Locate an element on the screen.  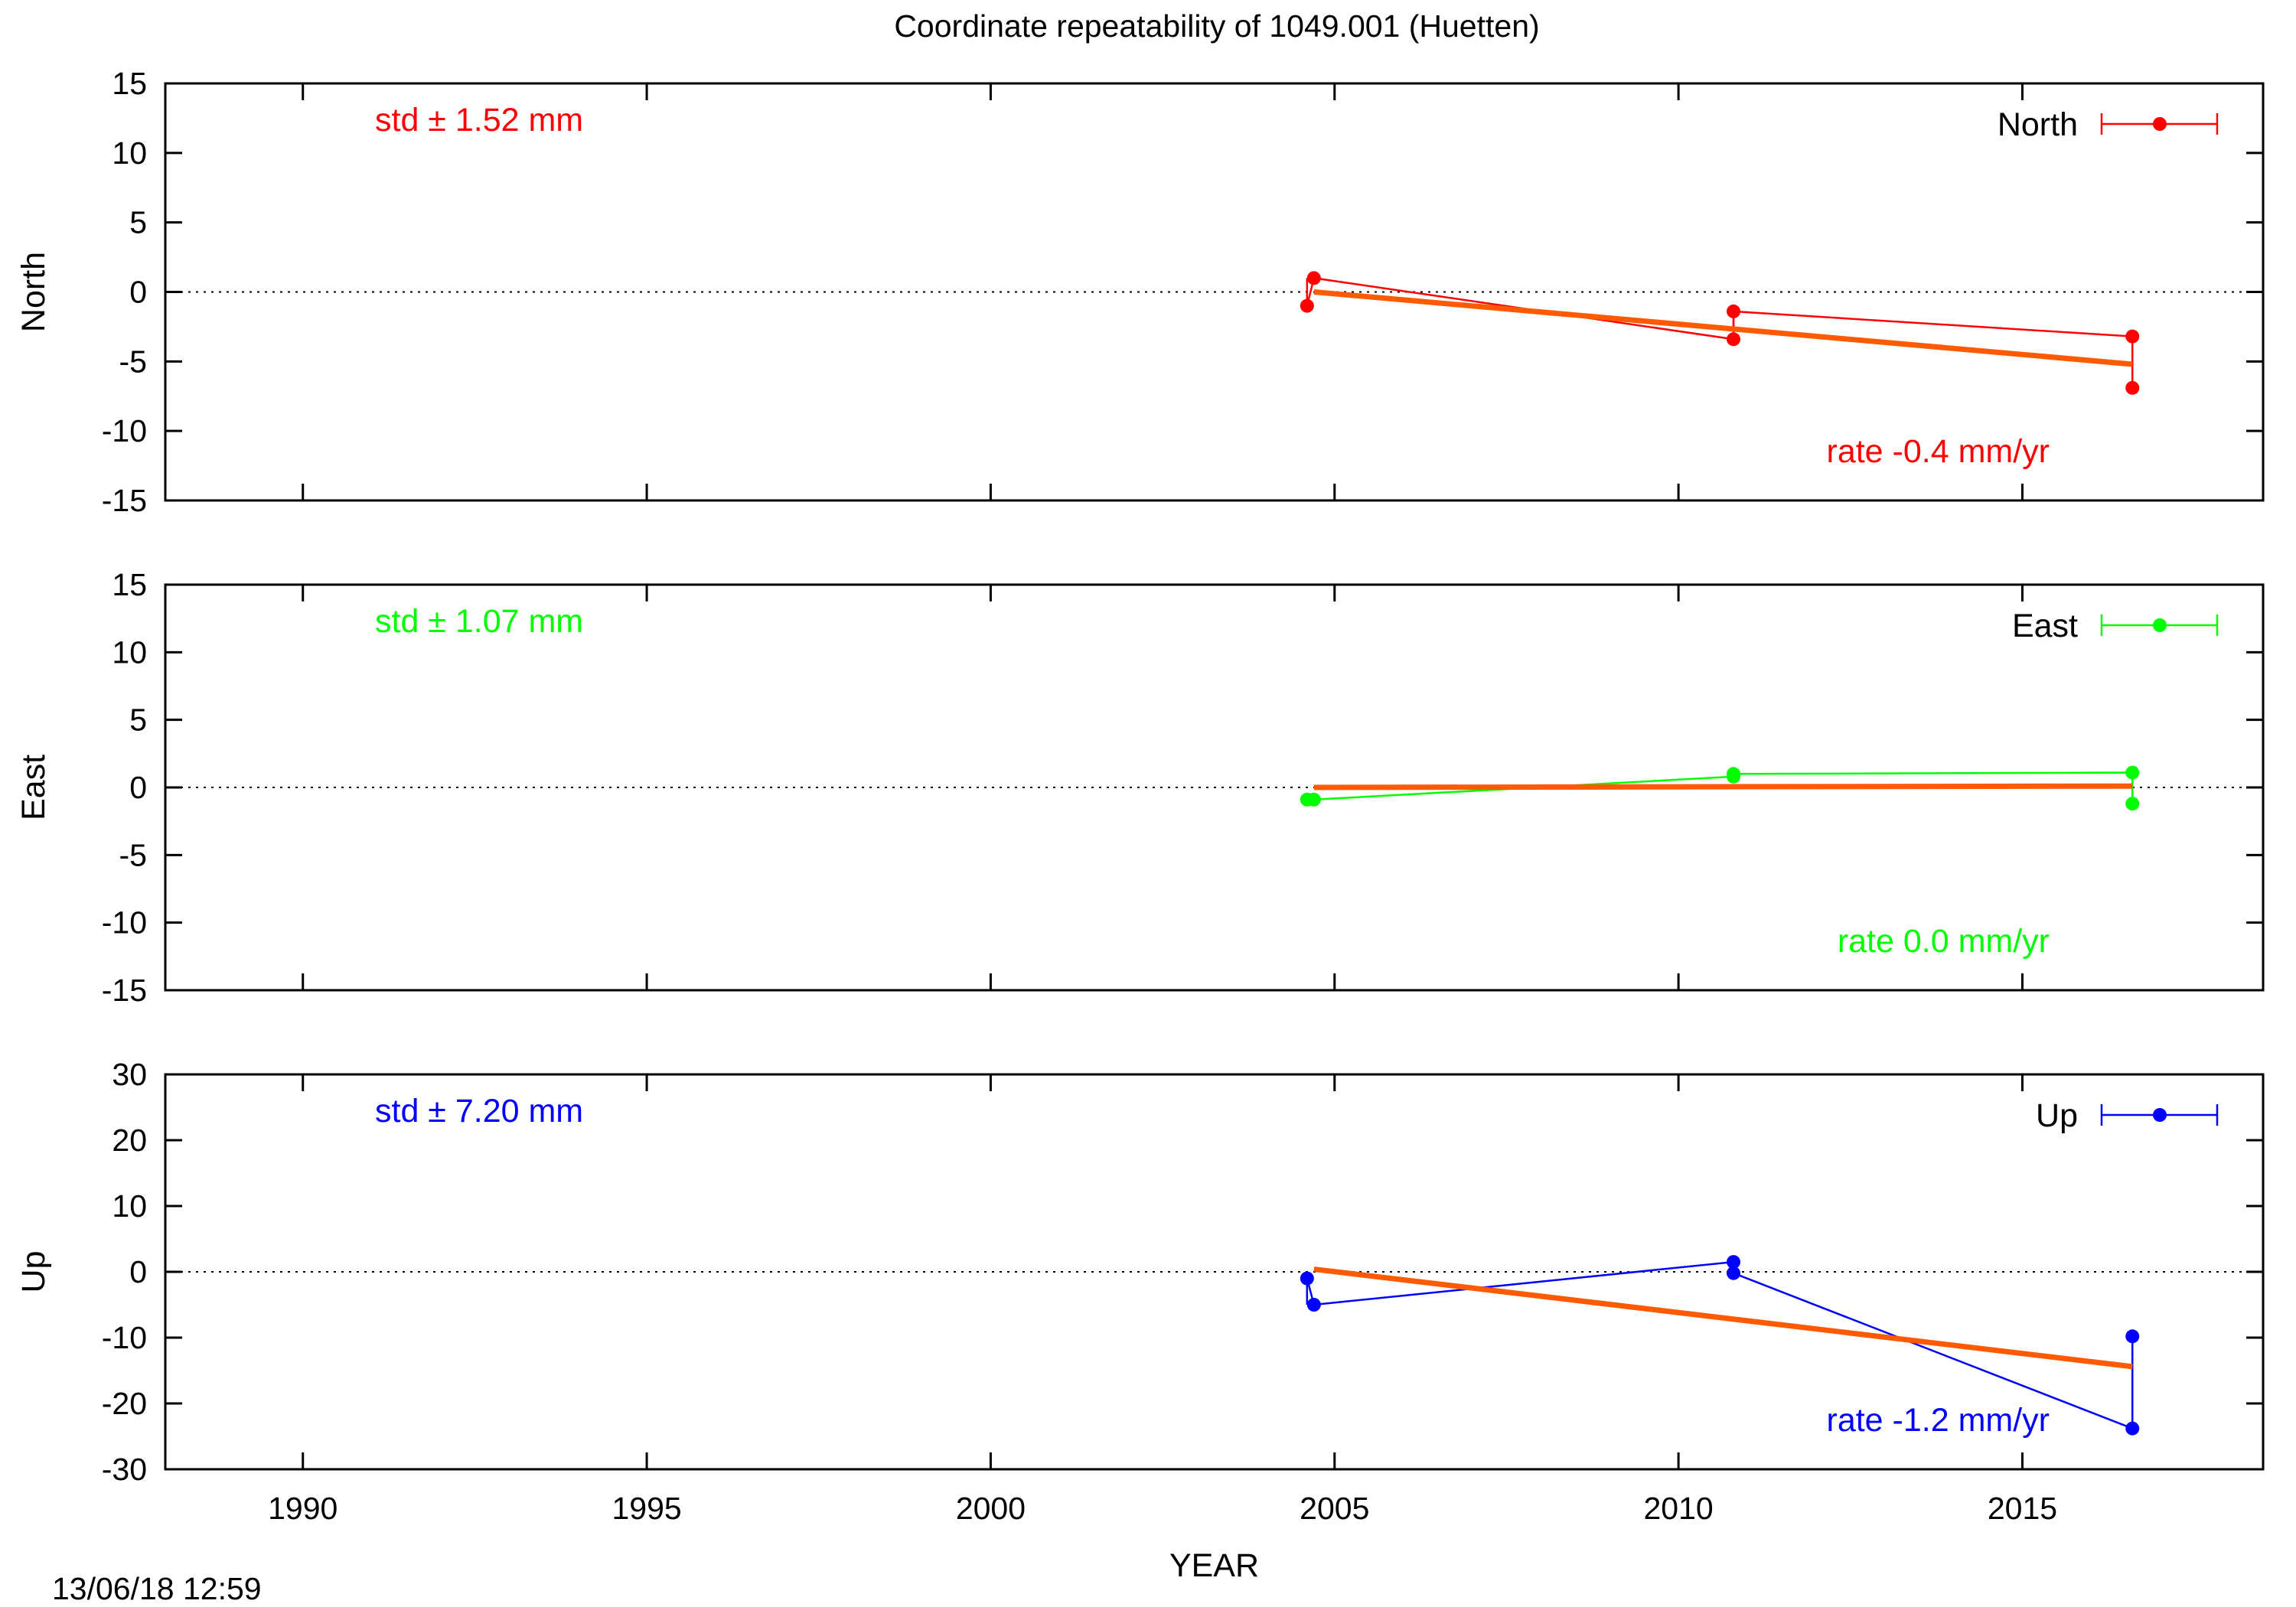
xtick-label: 2015 is located at coordinates (2022, 1508).